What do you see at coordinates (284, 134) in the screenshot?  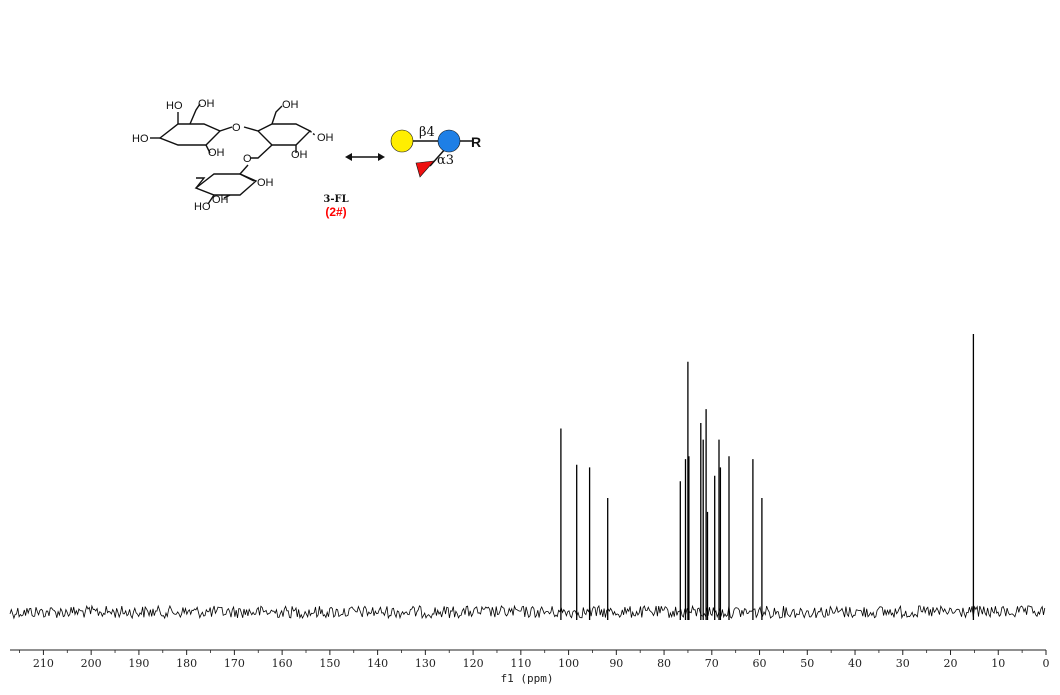 I see `glucose-ring` at bounding box center [284, 134].